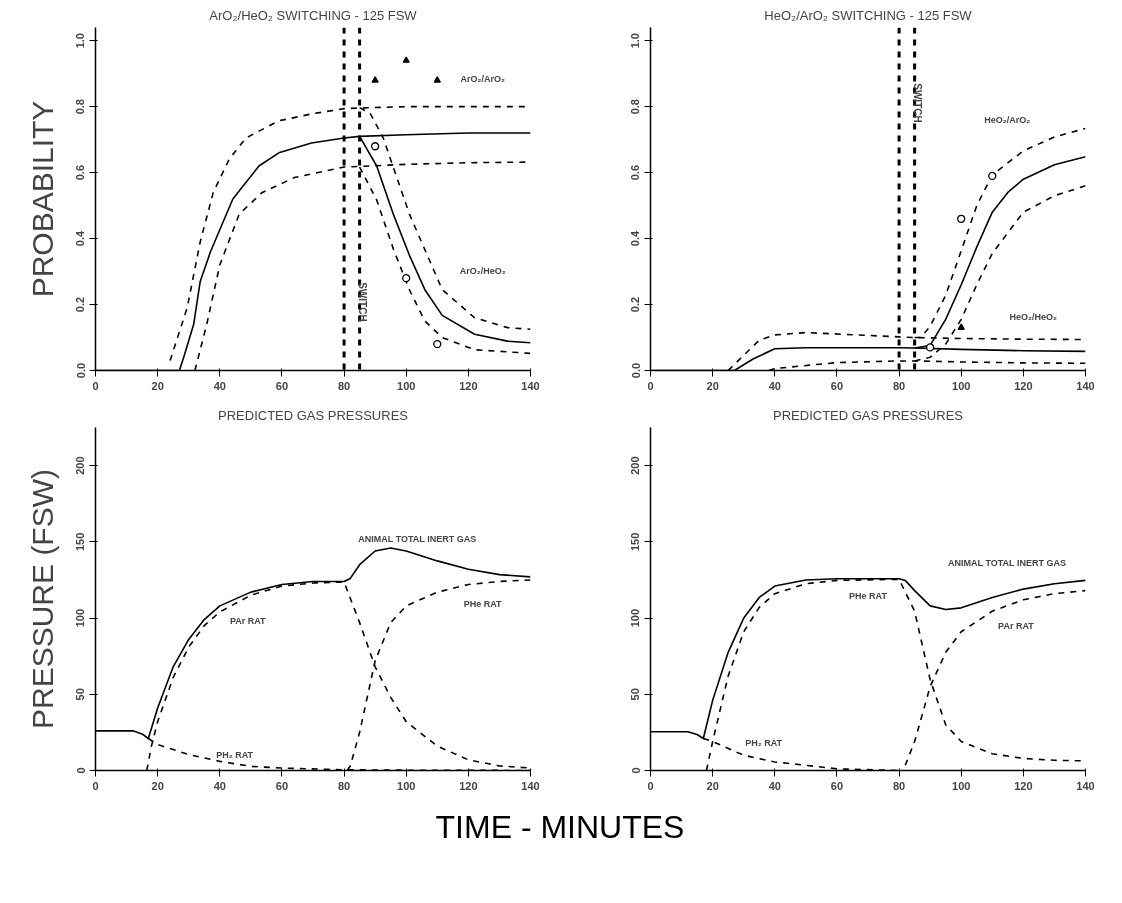 Image resolution: width=1122 pixels, height=903 pixels. I want to click on chart-title: HeO₂/ArO₂ SWITCHING - 125 FSW, so click(868, 15).